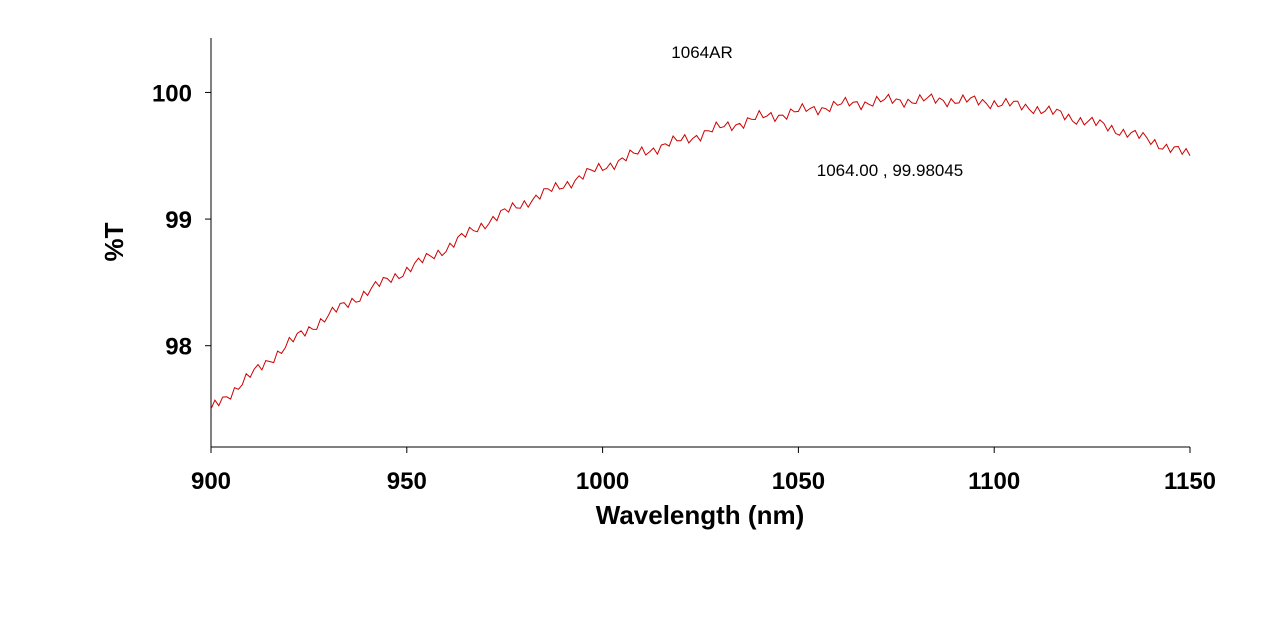 This screenshot has width=1273, height=624. Describe the element at coordinates (602, 481) in the screenshot. I see `x-tick-label: 1000` at that location.